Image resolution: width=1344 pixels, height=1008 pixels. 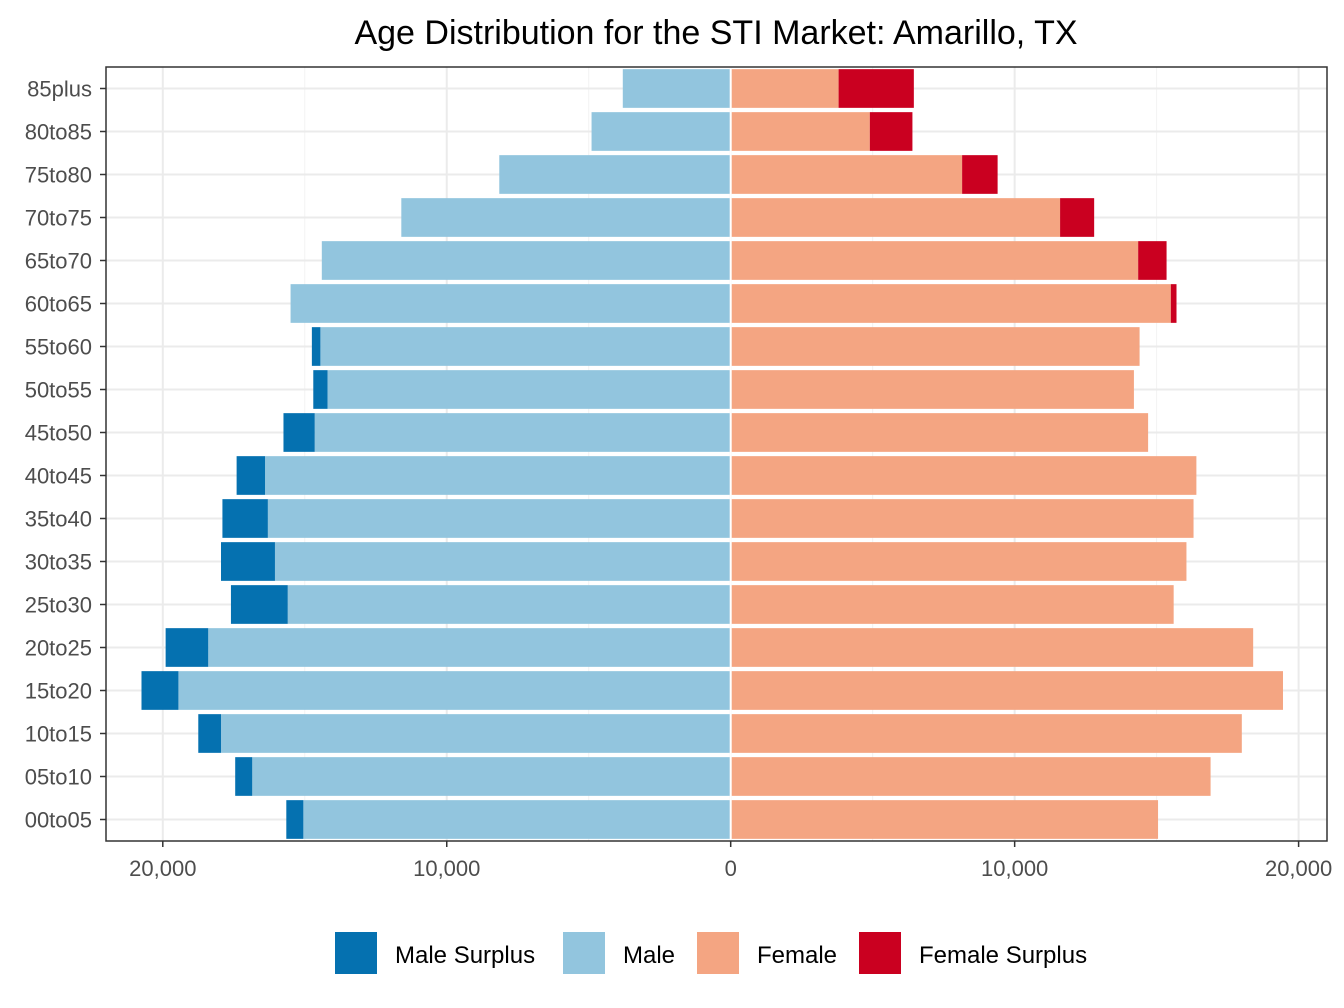 I want to click on x-tick-label: 0, so click(x=731, y=868).